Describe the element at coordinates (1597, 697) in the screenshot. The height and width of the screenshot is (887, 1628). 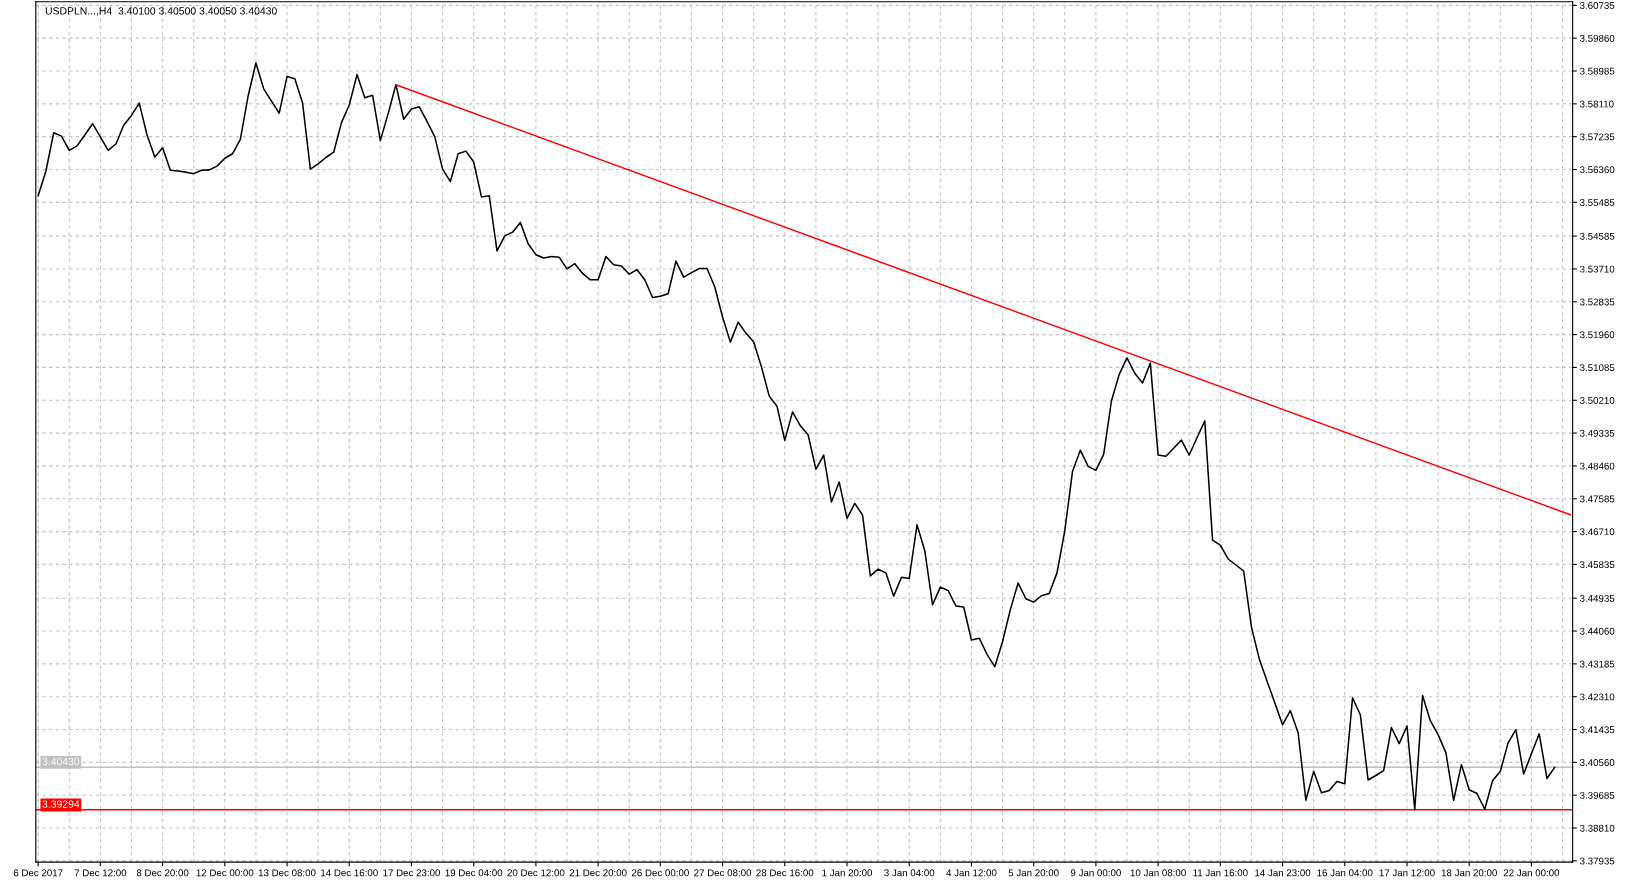
I see `y-tick-label: 3.42310` at that location.